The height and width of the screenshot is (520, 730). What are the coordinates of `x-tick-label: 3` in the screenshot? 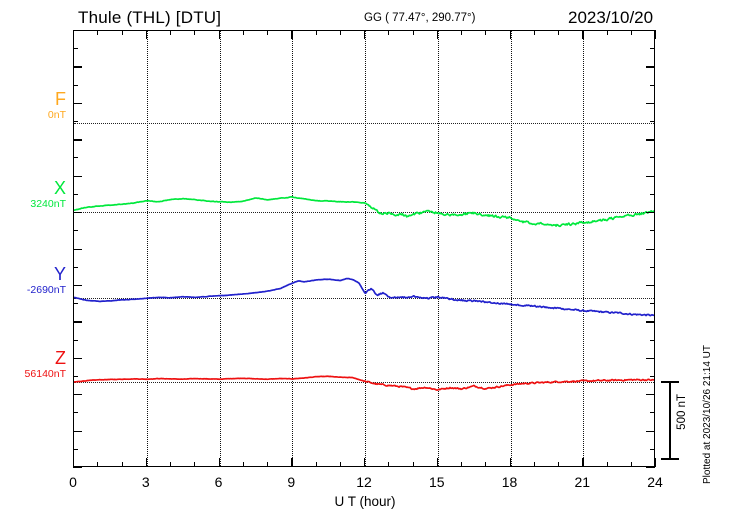 It's located at (145, 482).